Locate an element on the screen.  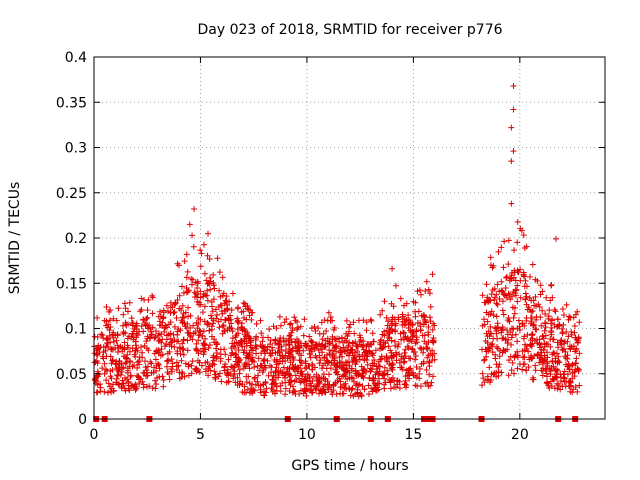
y-tick-label: 0.25 is located at coordinates (71, 194).